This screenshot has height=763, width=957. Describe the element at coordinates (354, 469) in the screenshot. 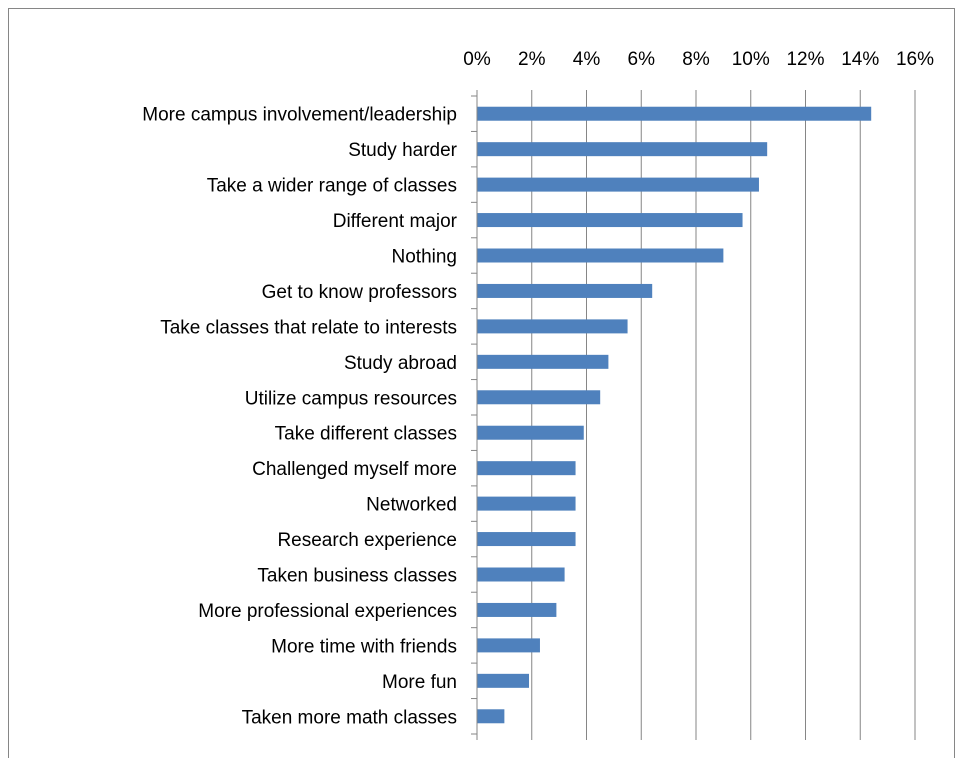

I see `category-label: Challenged myself more` at that location.